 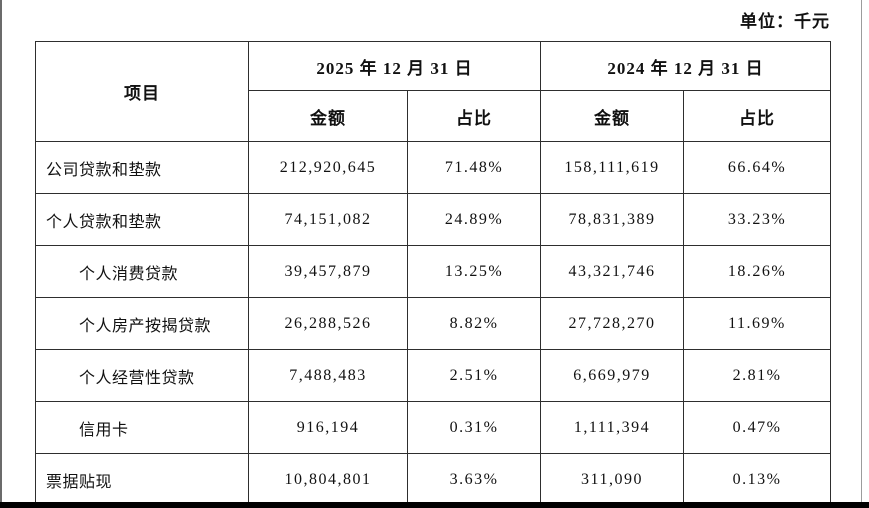 I want to click on cell-ratio-2024: 18.26%, so click(x=757, y=271).